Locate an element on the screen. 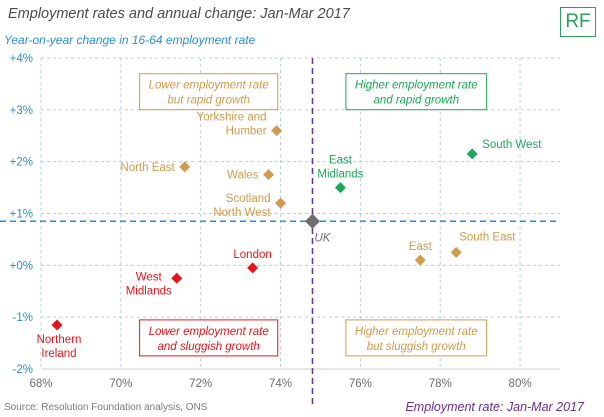 Image resolution: width=604 pixels, height=417 pixels. y-tick-label: -2% is located at coordinates (23, 370).